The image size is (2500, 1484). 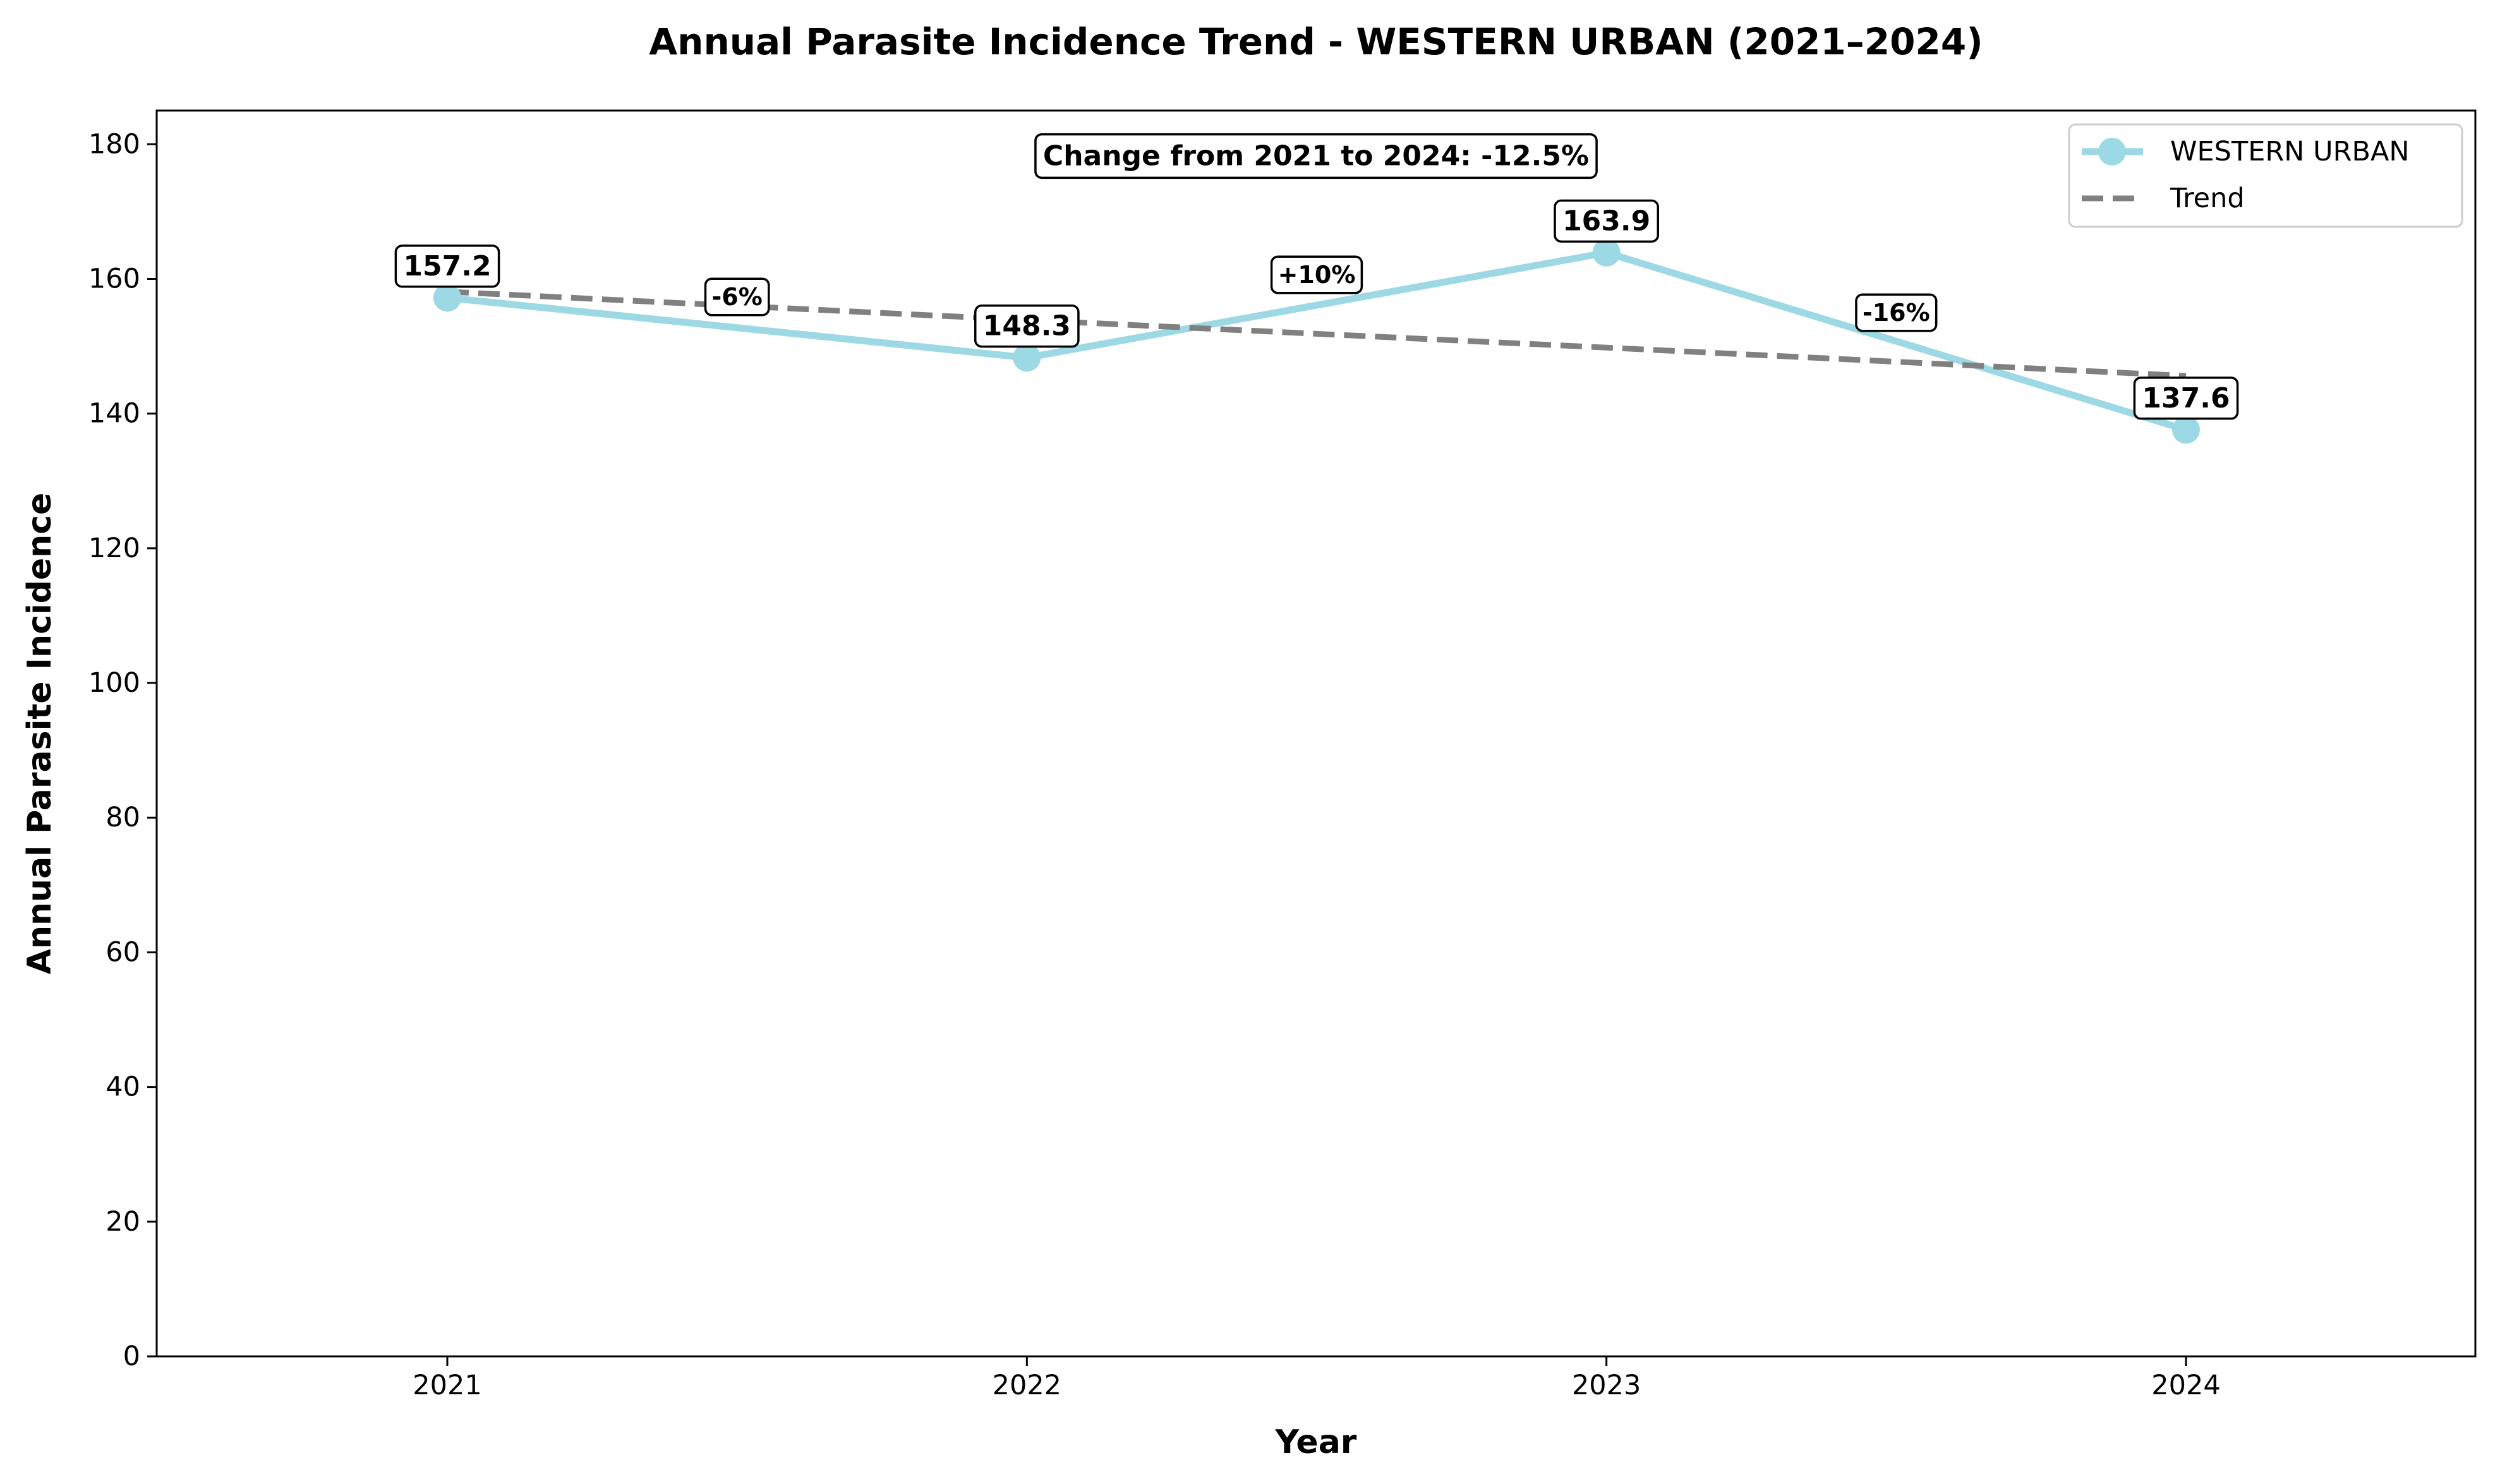 I want to click on y-tick-label: 0, so click(x=132, y=1356).